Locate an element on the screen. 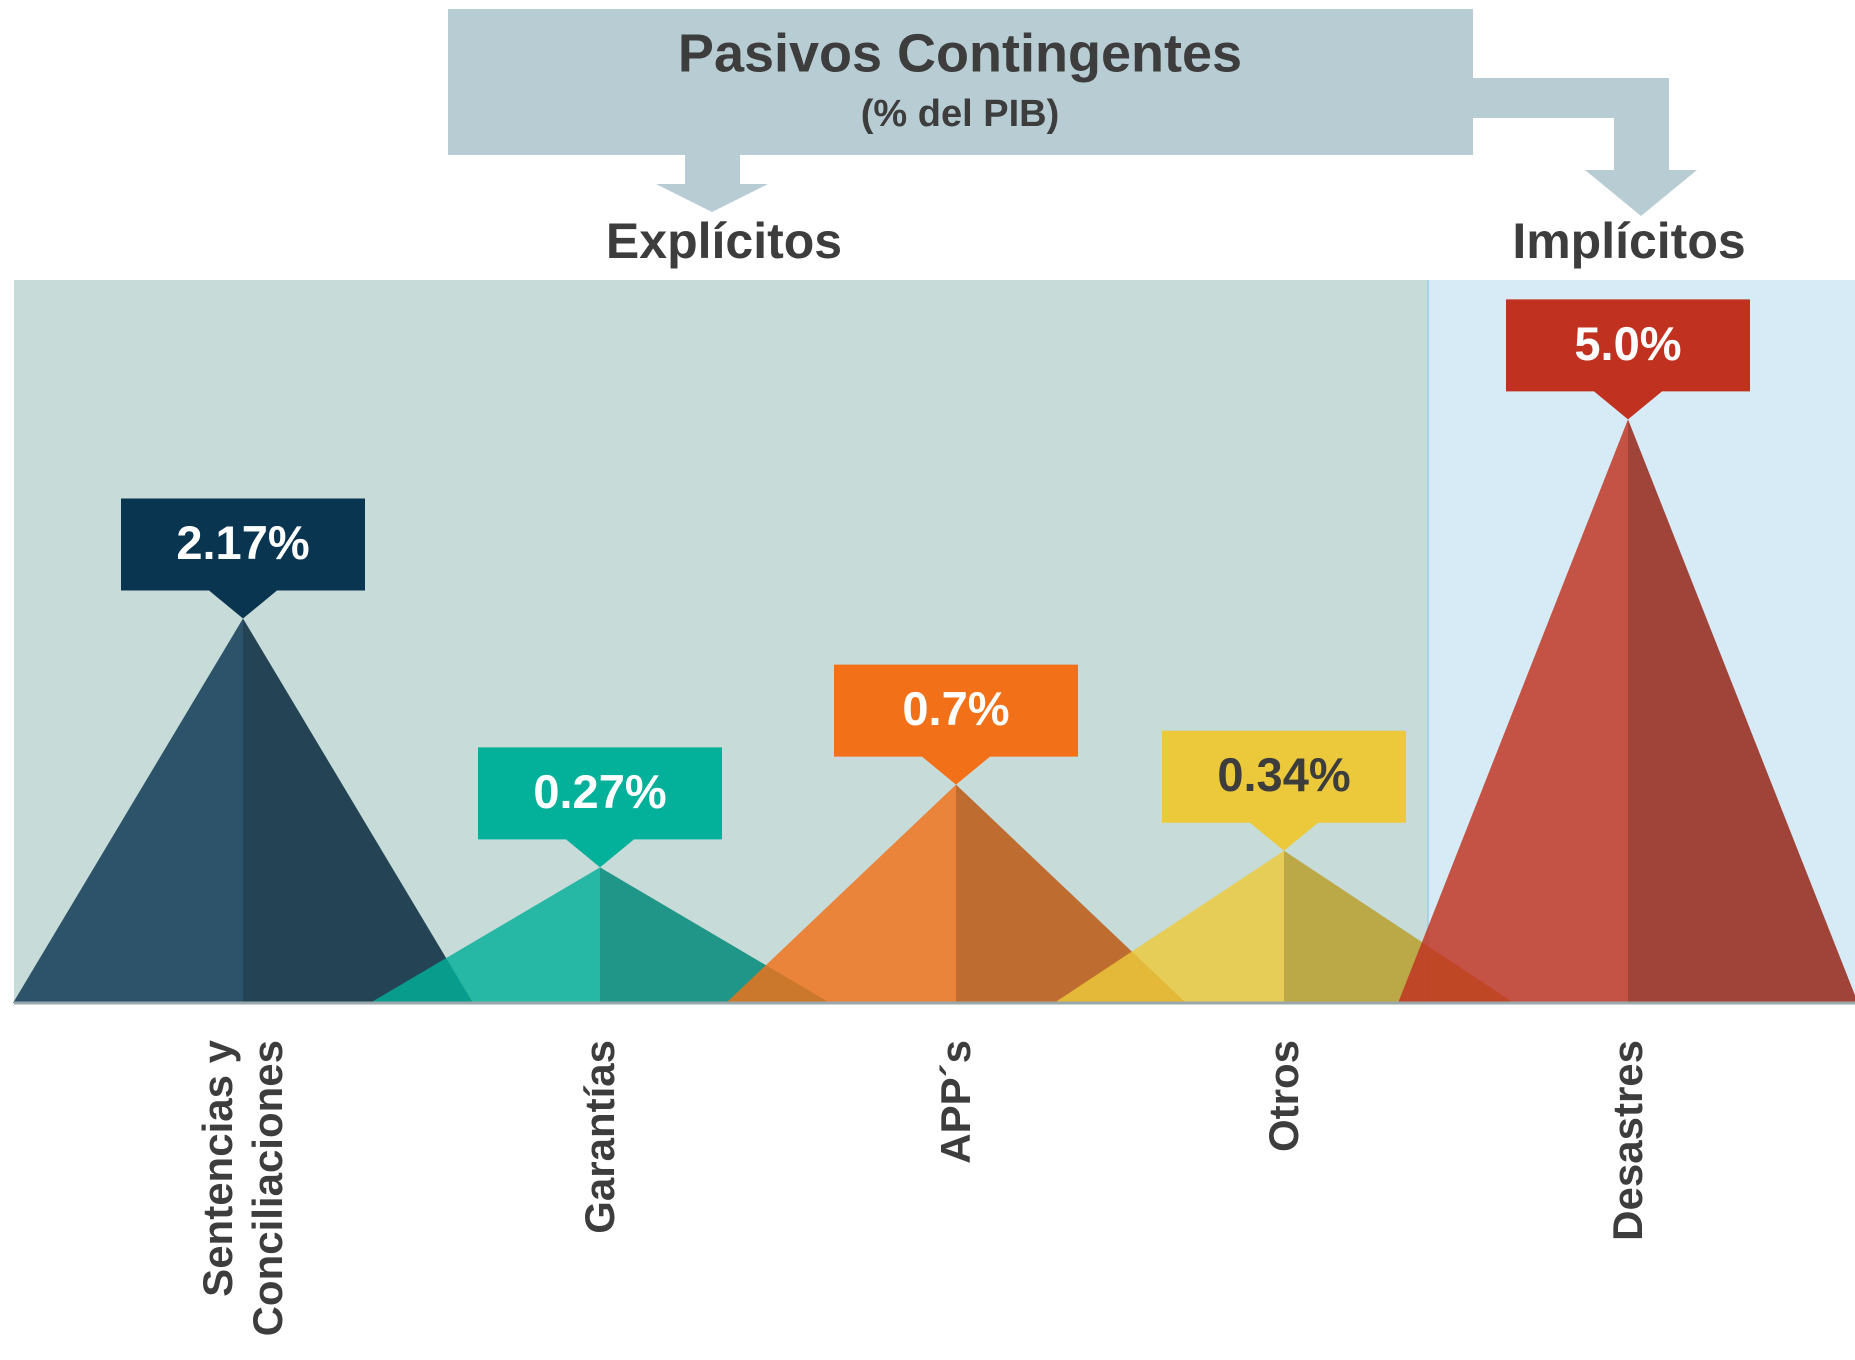 This screenshot has width=1855, height=1360. category-label: Desastres is located at coordinates (1627, 1140).